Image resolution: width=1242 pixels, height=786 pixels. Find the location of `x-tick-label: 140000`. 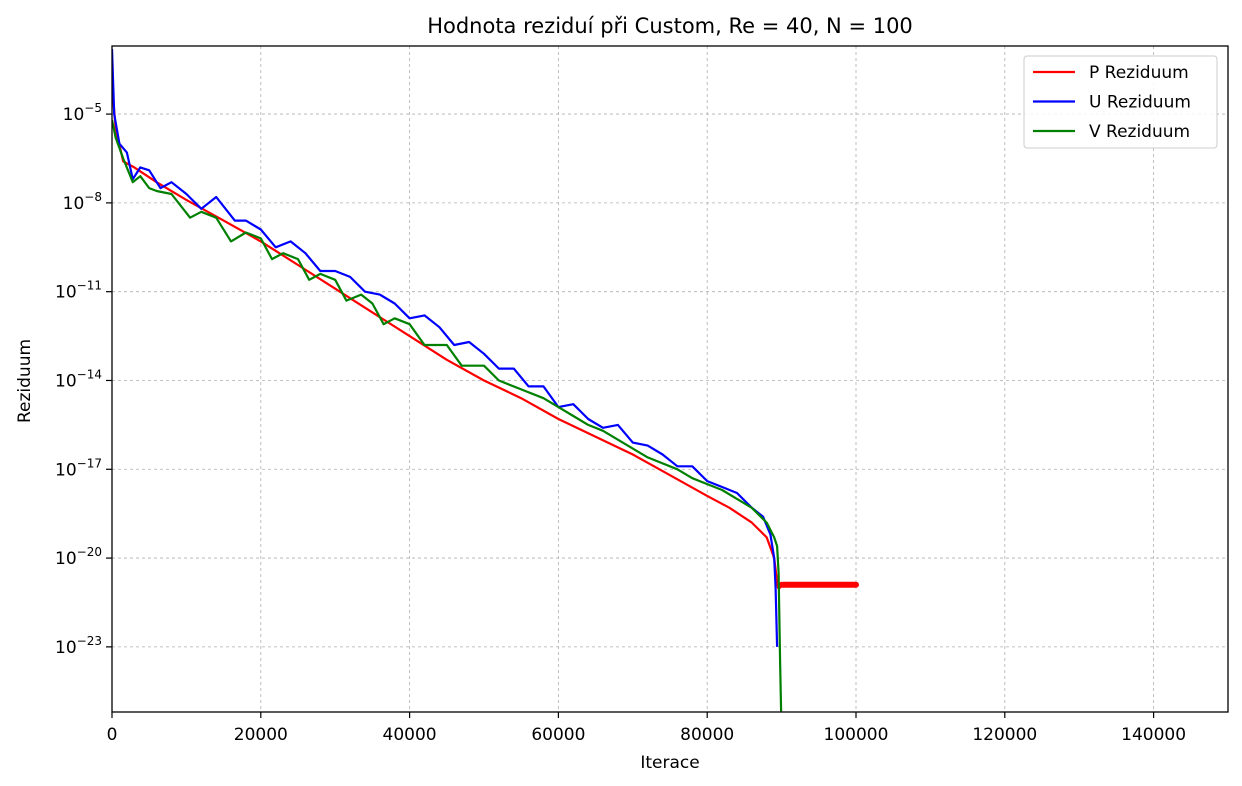

x-tick-label: 140000 is located at coordinates (1153, 735).